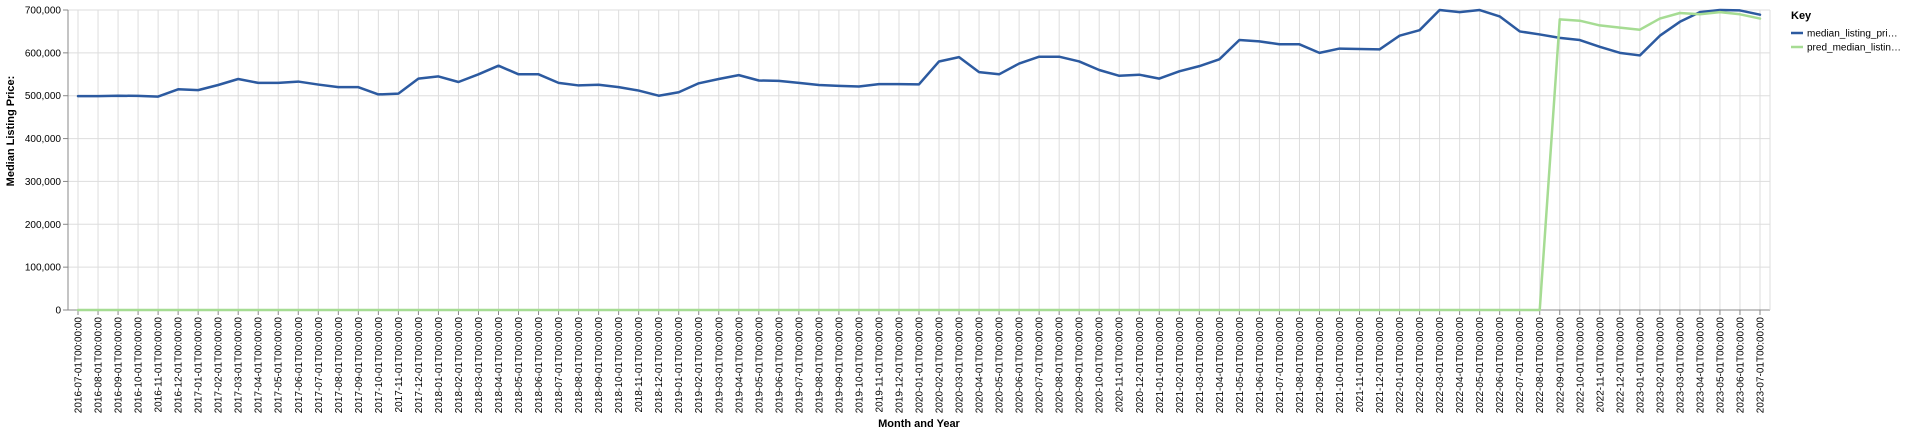 This screenshot has width=1920, height=434. Describe the element at coordinates (1000, 365) in the screenshot. I see `x-tick-label: 2020-05-01T00:00:00` at that location.